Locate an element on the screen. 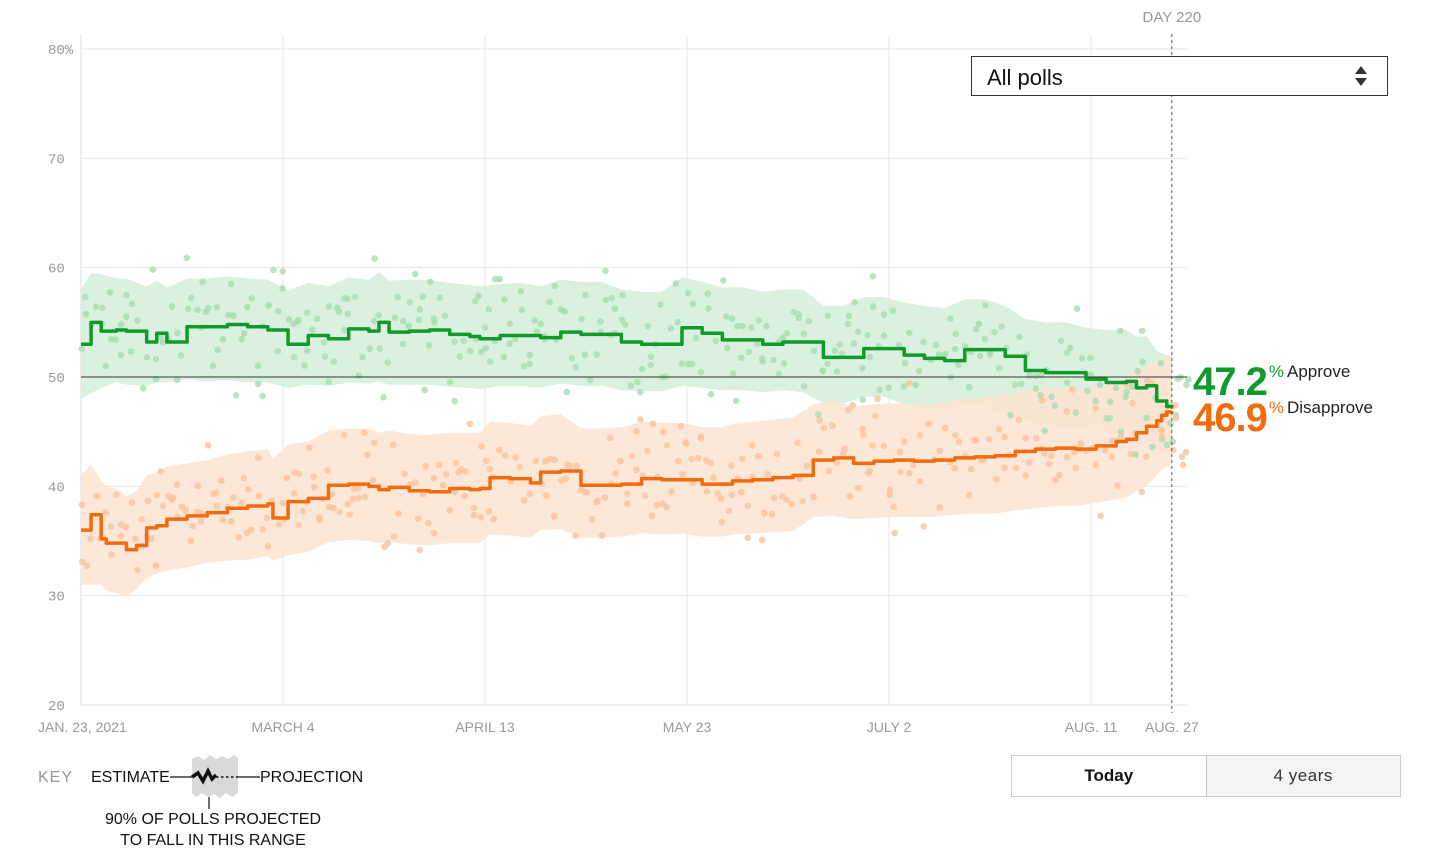  today-button: Today is located at coordinates (1109, 776).